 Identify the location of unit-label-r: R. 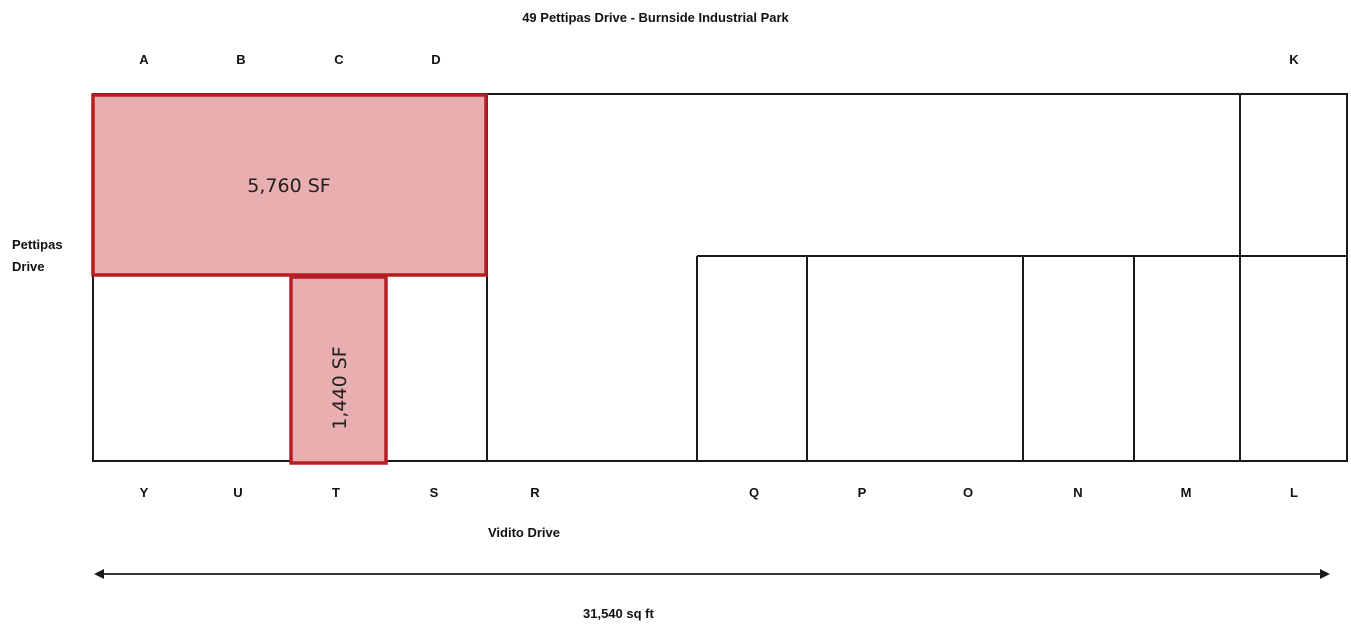
(535, 492).